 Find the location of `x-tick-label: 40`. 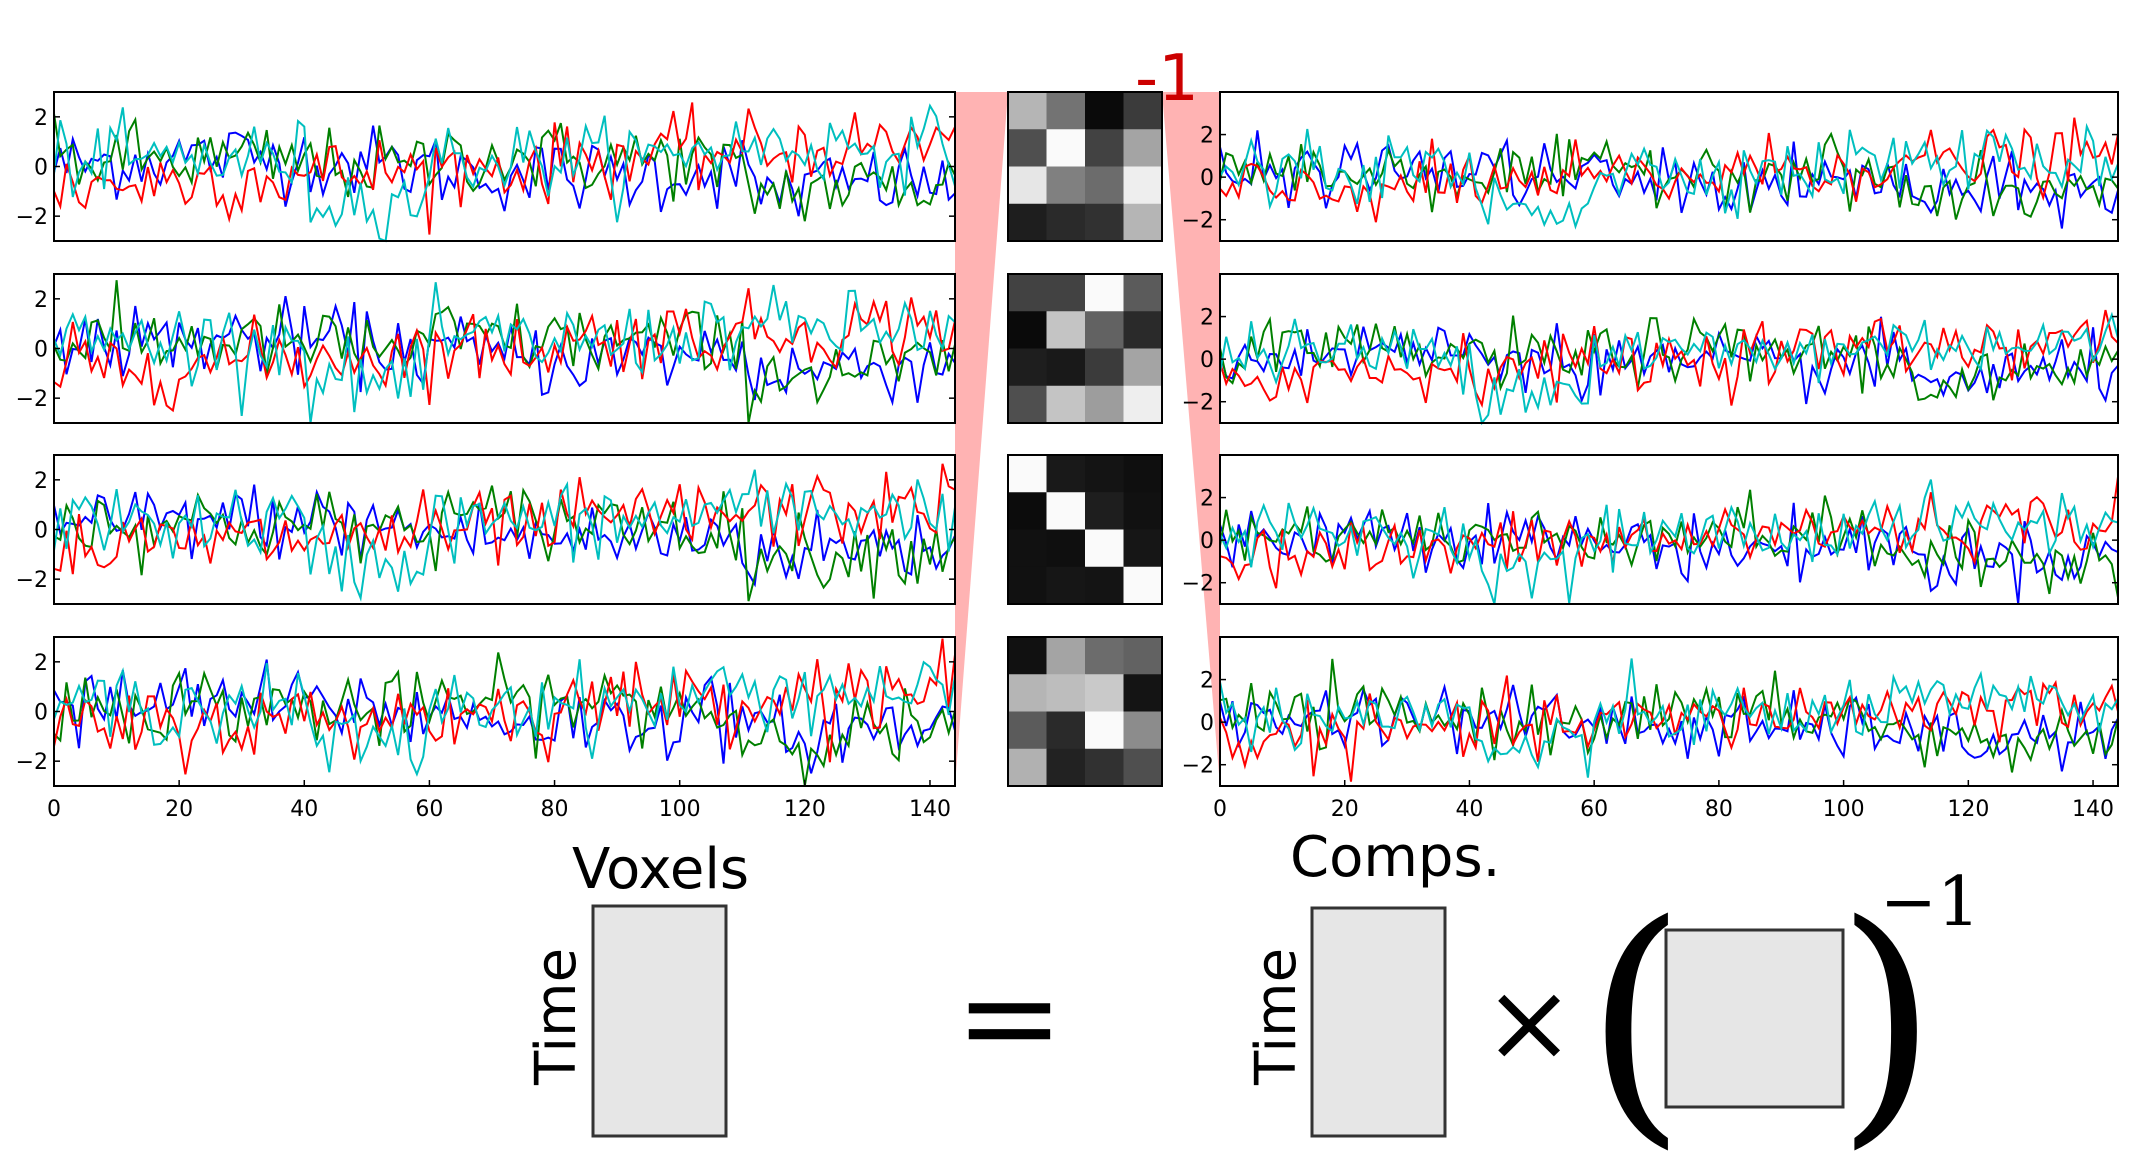

x-tick-label: 40 is located at coordinates (304, 809).